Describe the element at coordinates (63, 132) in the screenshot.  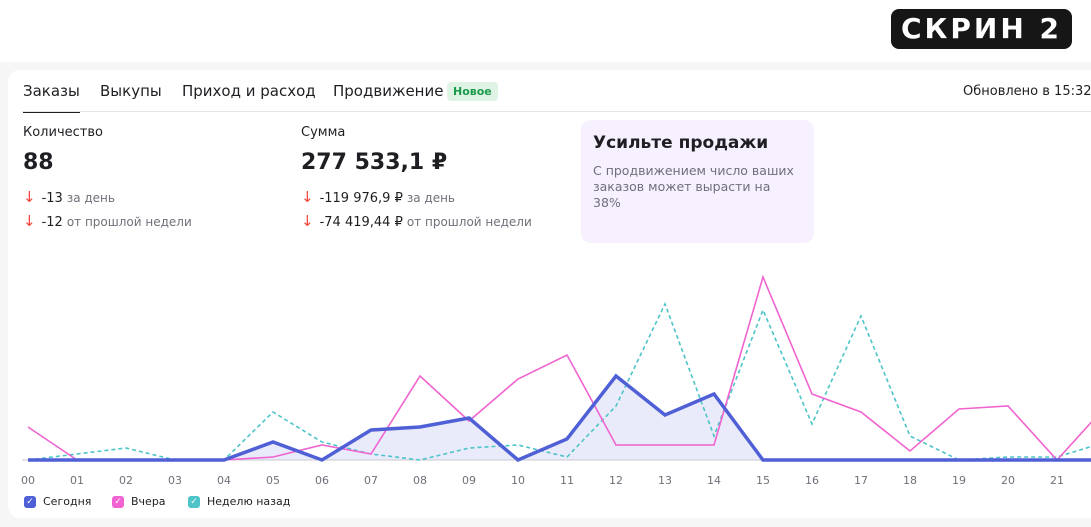
I see `count-label: Количество` at that location.